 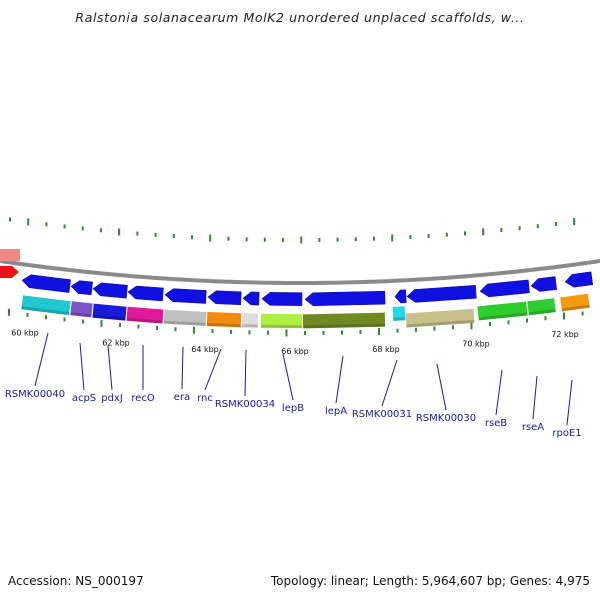 I want to click on gene-label: RSMK00040, so click(x=35, y=394).